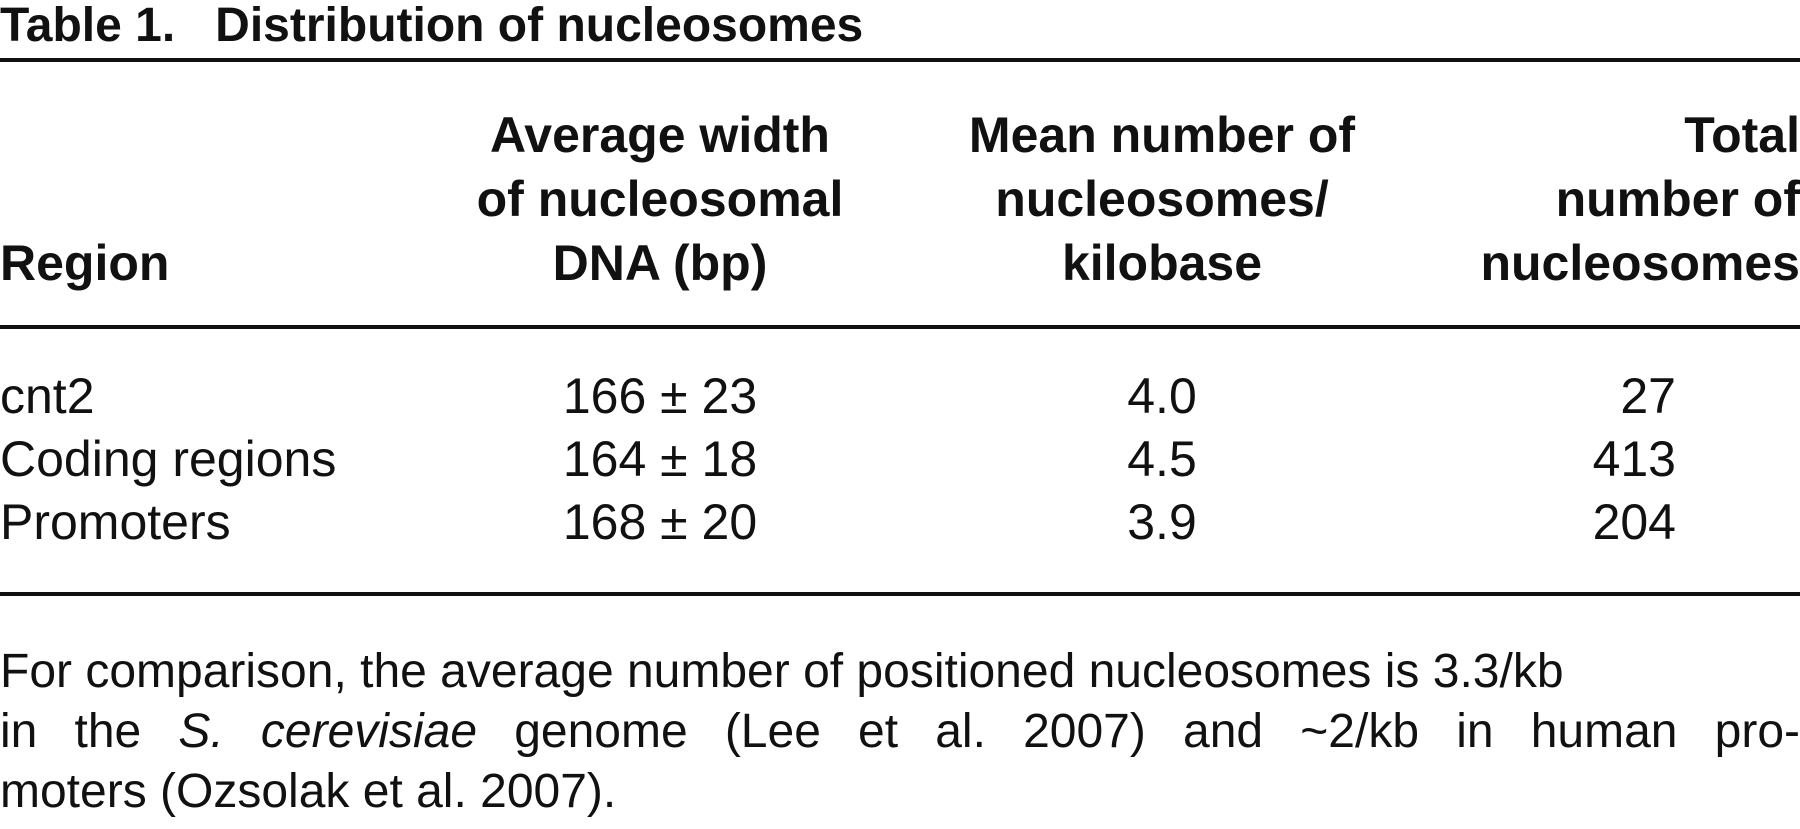 The height and width of the screenshot is (829, 1800). I want to click on cell: 413, so click(1634, 459).